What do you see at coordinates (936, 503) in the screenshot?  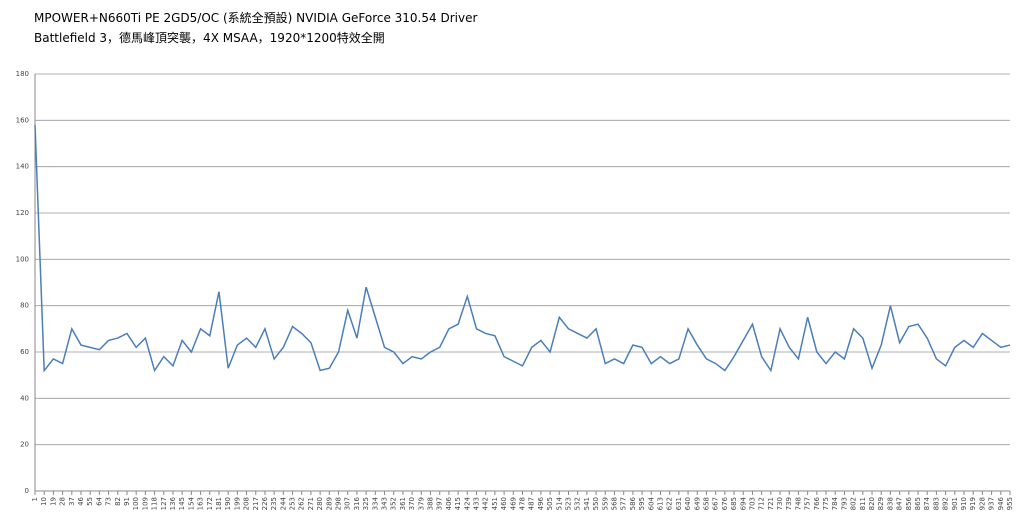 I see `x-tick-label: 883` at bounding box center [936, 503].